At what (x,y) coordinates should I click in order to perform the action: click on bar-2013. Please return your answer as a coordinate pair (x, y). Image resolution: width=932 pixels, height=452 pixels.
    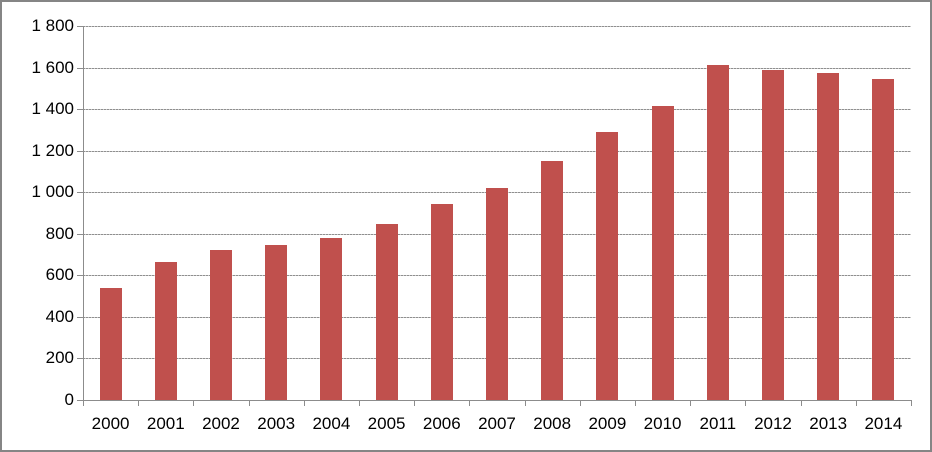
    Looking at the image, I should click on (828, 236).